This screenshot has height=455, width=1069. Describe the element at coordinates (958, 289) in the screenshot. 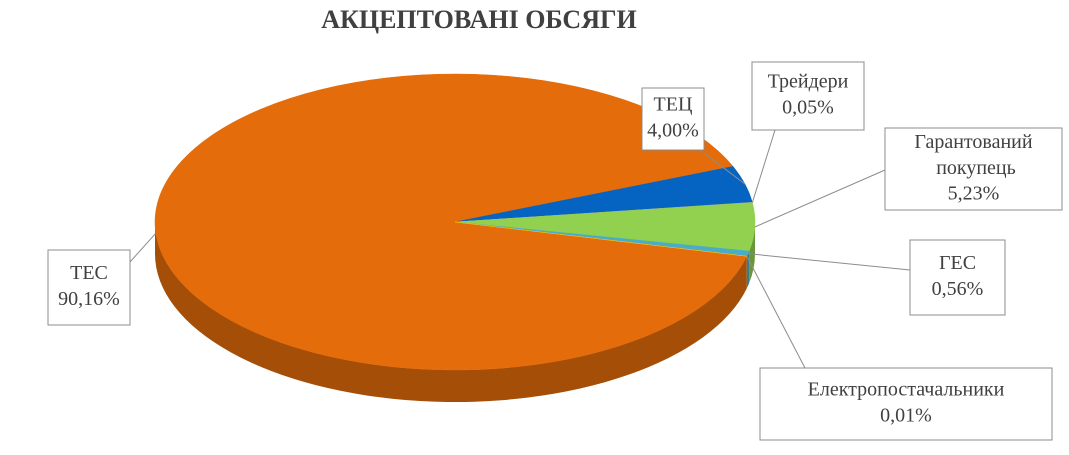

I see `value-label: 0,56%` at that location.